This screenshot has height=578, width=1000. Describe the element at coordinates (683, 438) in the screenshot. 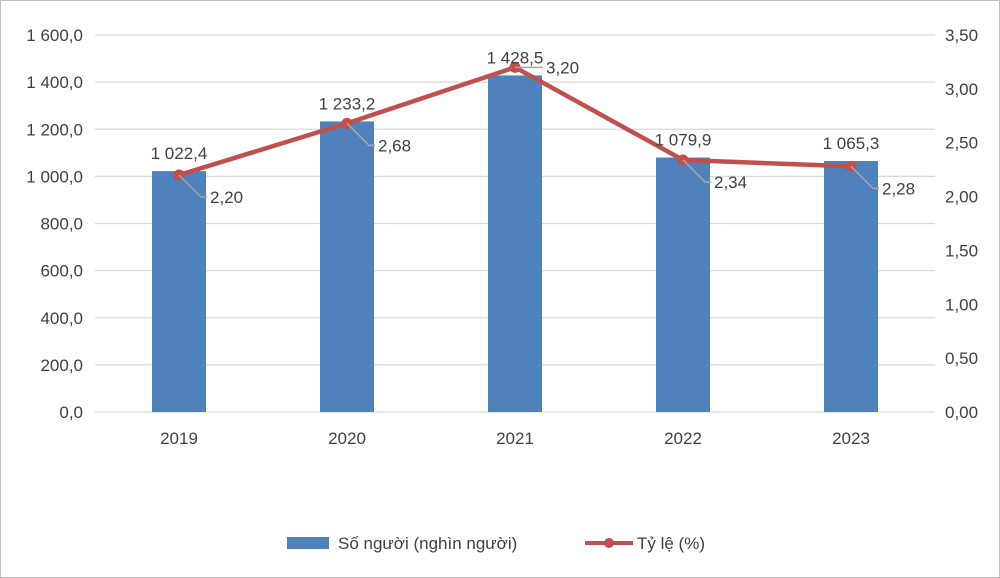

I see `x-axis-tick-label: 2022` at that location.